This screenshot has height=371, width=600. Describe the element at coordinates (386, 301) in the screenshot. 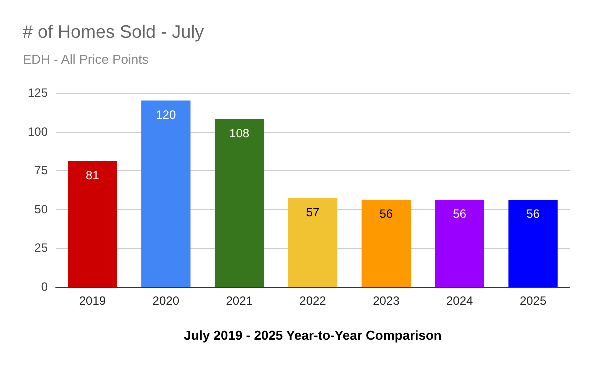

I see `x-tick-label: 2023` at that location.